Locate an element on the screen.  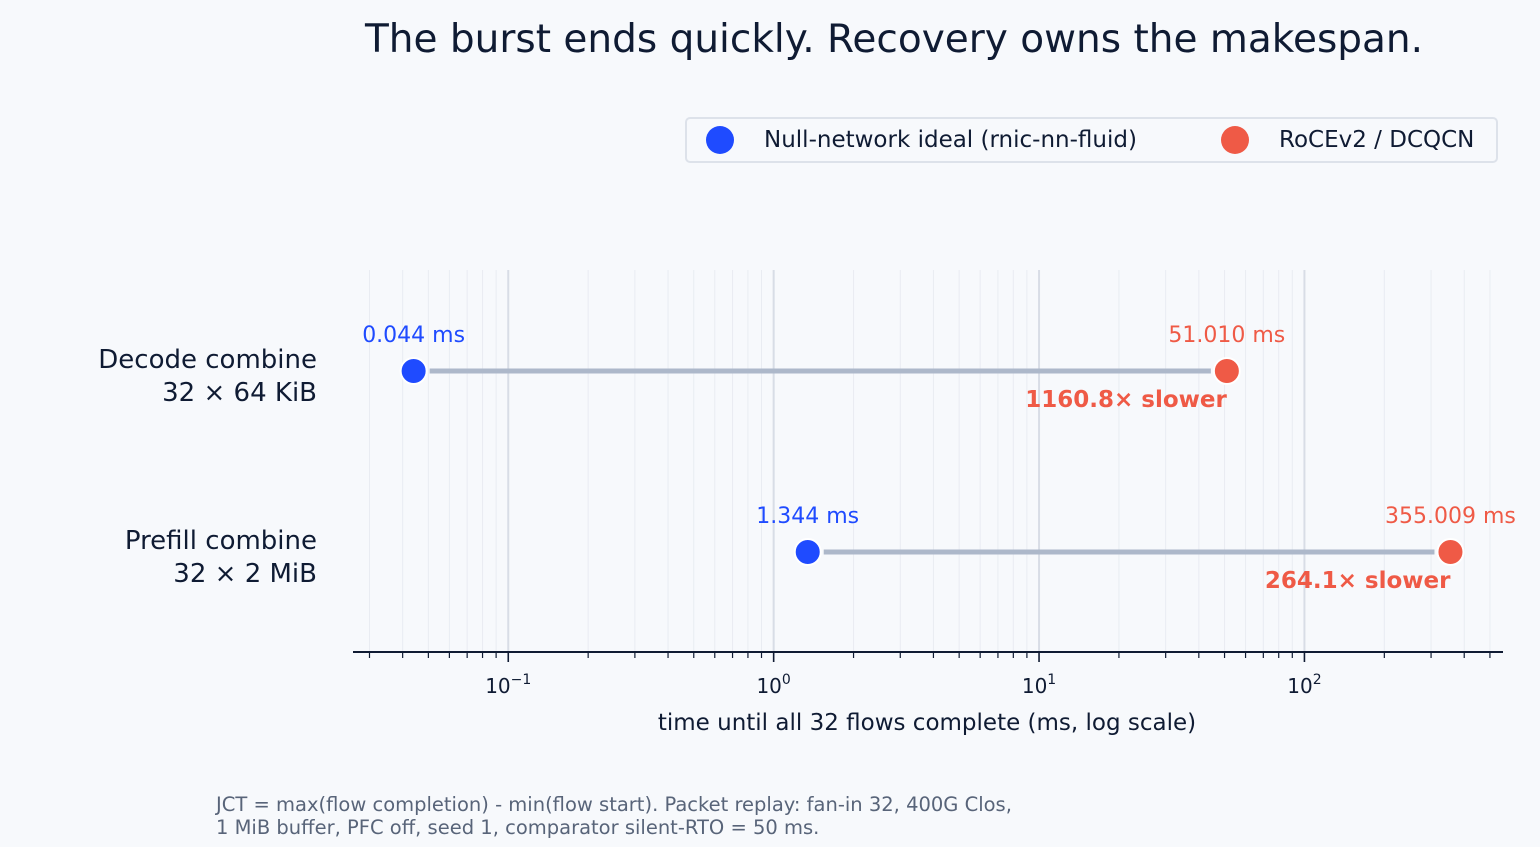
slowdown-label: 1160.8× slower is located at coordinates (1126, 400).